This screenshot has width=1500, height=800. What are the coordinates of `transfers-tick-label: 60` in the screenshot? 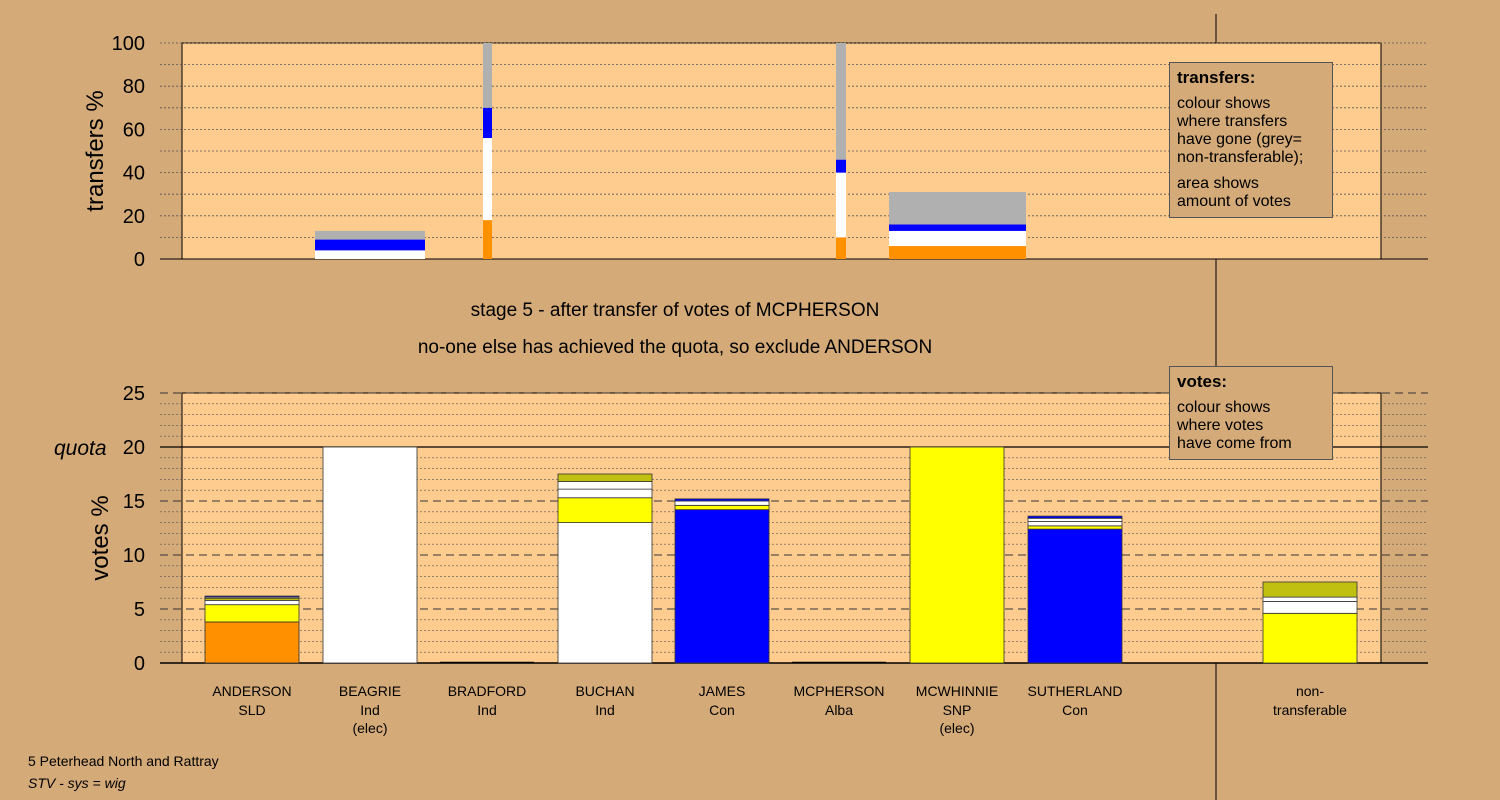 It's located at (134, 130).